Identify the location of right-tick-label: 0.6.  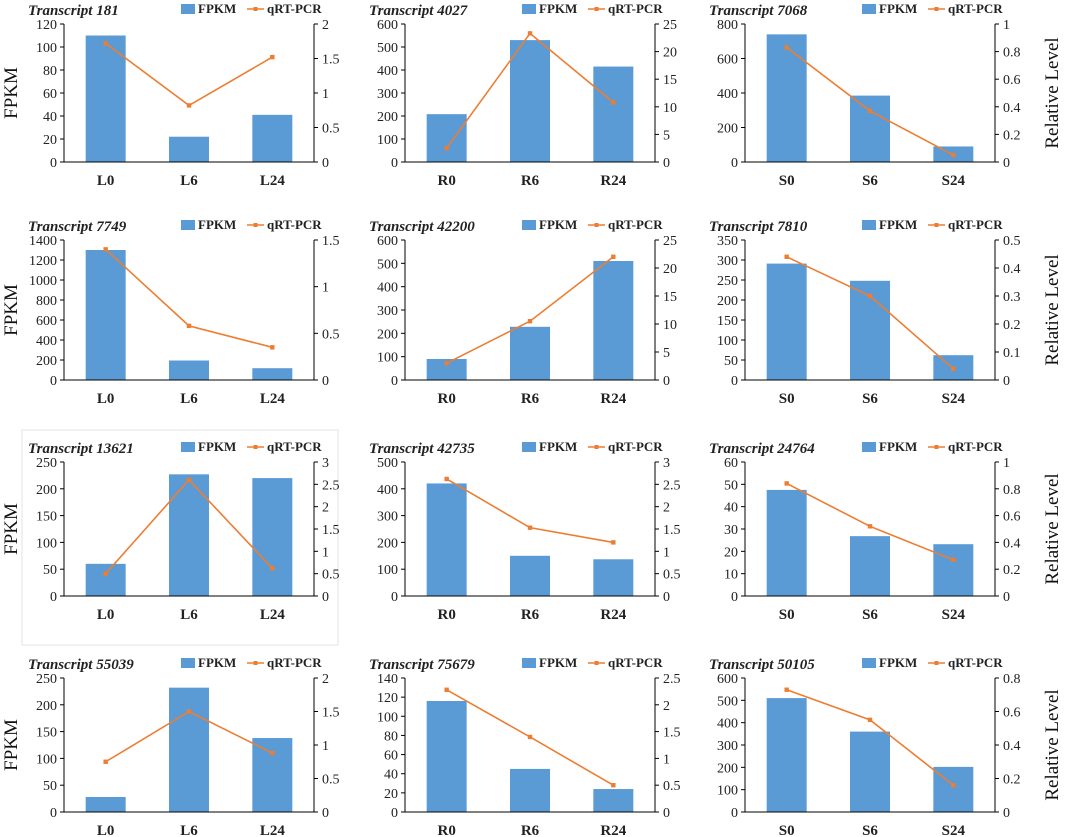
(1012, 80).